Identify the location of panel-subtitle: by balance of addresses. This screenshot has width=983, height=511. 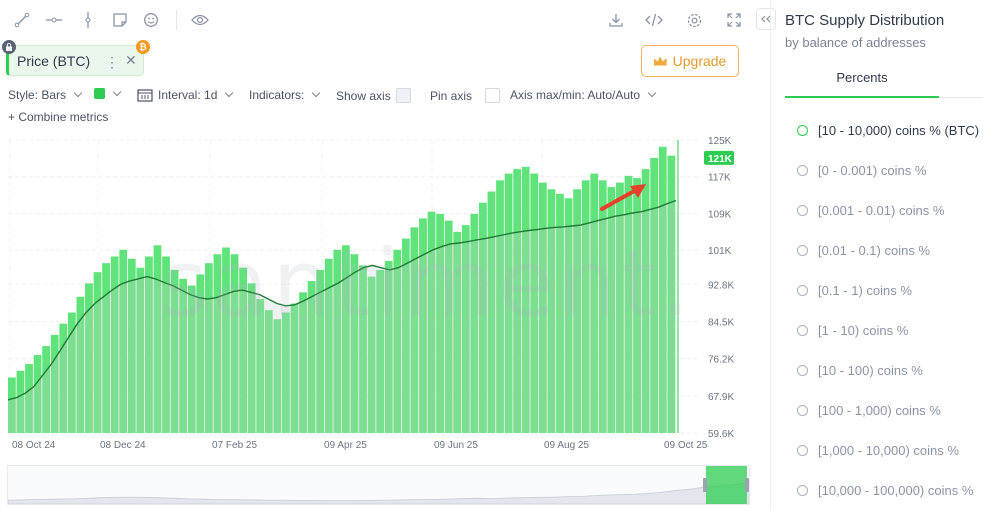
(855, 42).